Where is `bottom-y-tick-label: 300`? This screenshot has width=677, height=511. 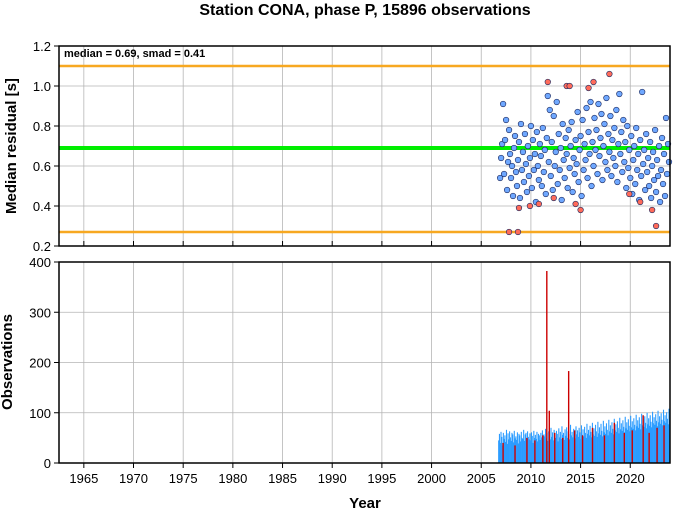
bottom-y-tick-label: 300 is located at coordinates (40, 312).